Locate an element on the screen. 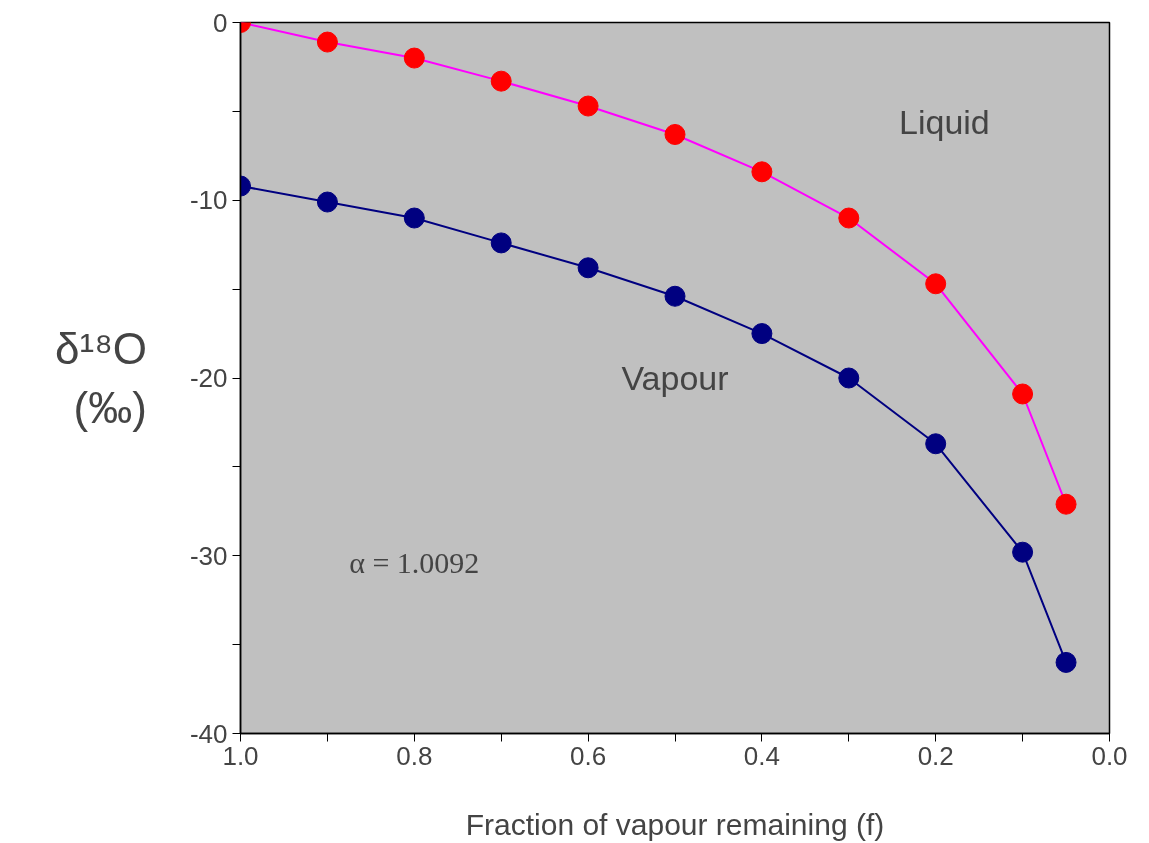 This screenshot has height=843, width=1149. y-tick-label: -10 is located at coordinates (208, 200).